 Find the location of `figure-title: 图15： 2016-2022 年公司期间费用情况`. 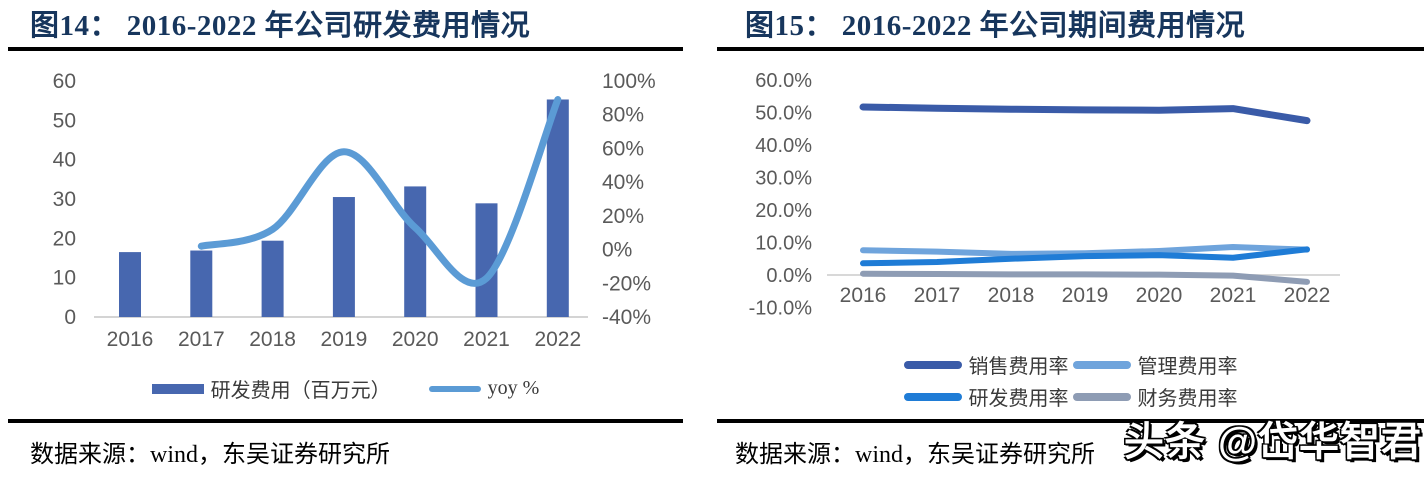

figure-title: 图15： 2016-2022 年公司期间费用情况 is located at coordinates (995, 26).